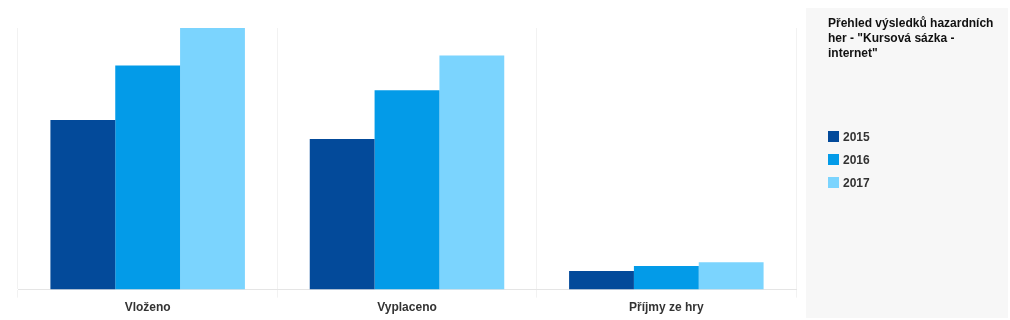  Describe the element at coordinates (856, 136) in the screenshot. I see `legend-label: 2015` at that location.